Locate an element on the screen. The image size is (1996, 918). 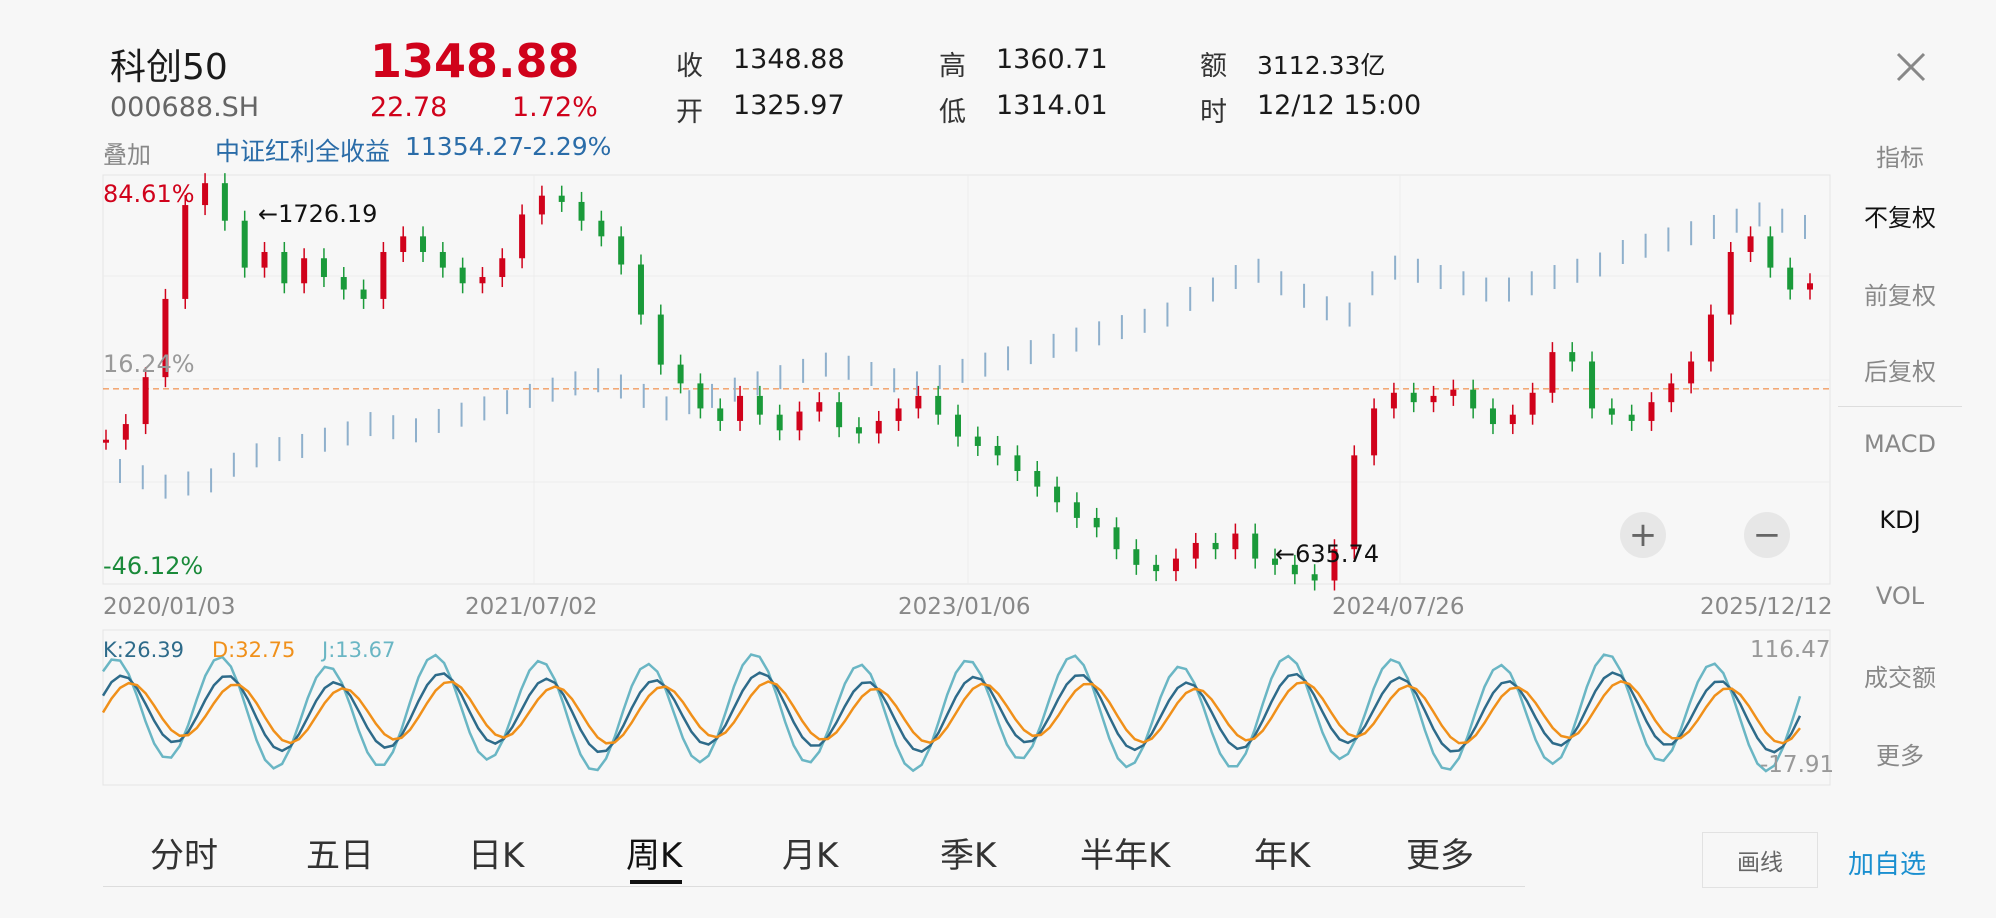
period-tab: 年K is located at coordinates (1282, 856).